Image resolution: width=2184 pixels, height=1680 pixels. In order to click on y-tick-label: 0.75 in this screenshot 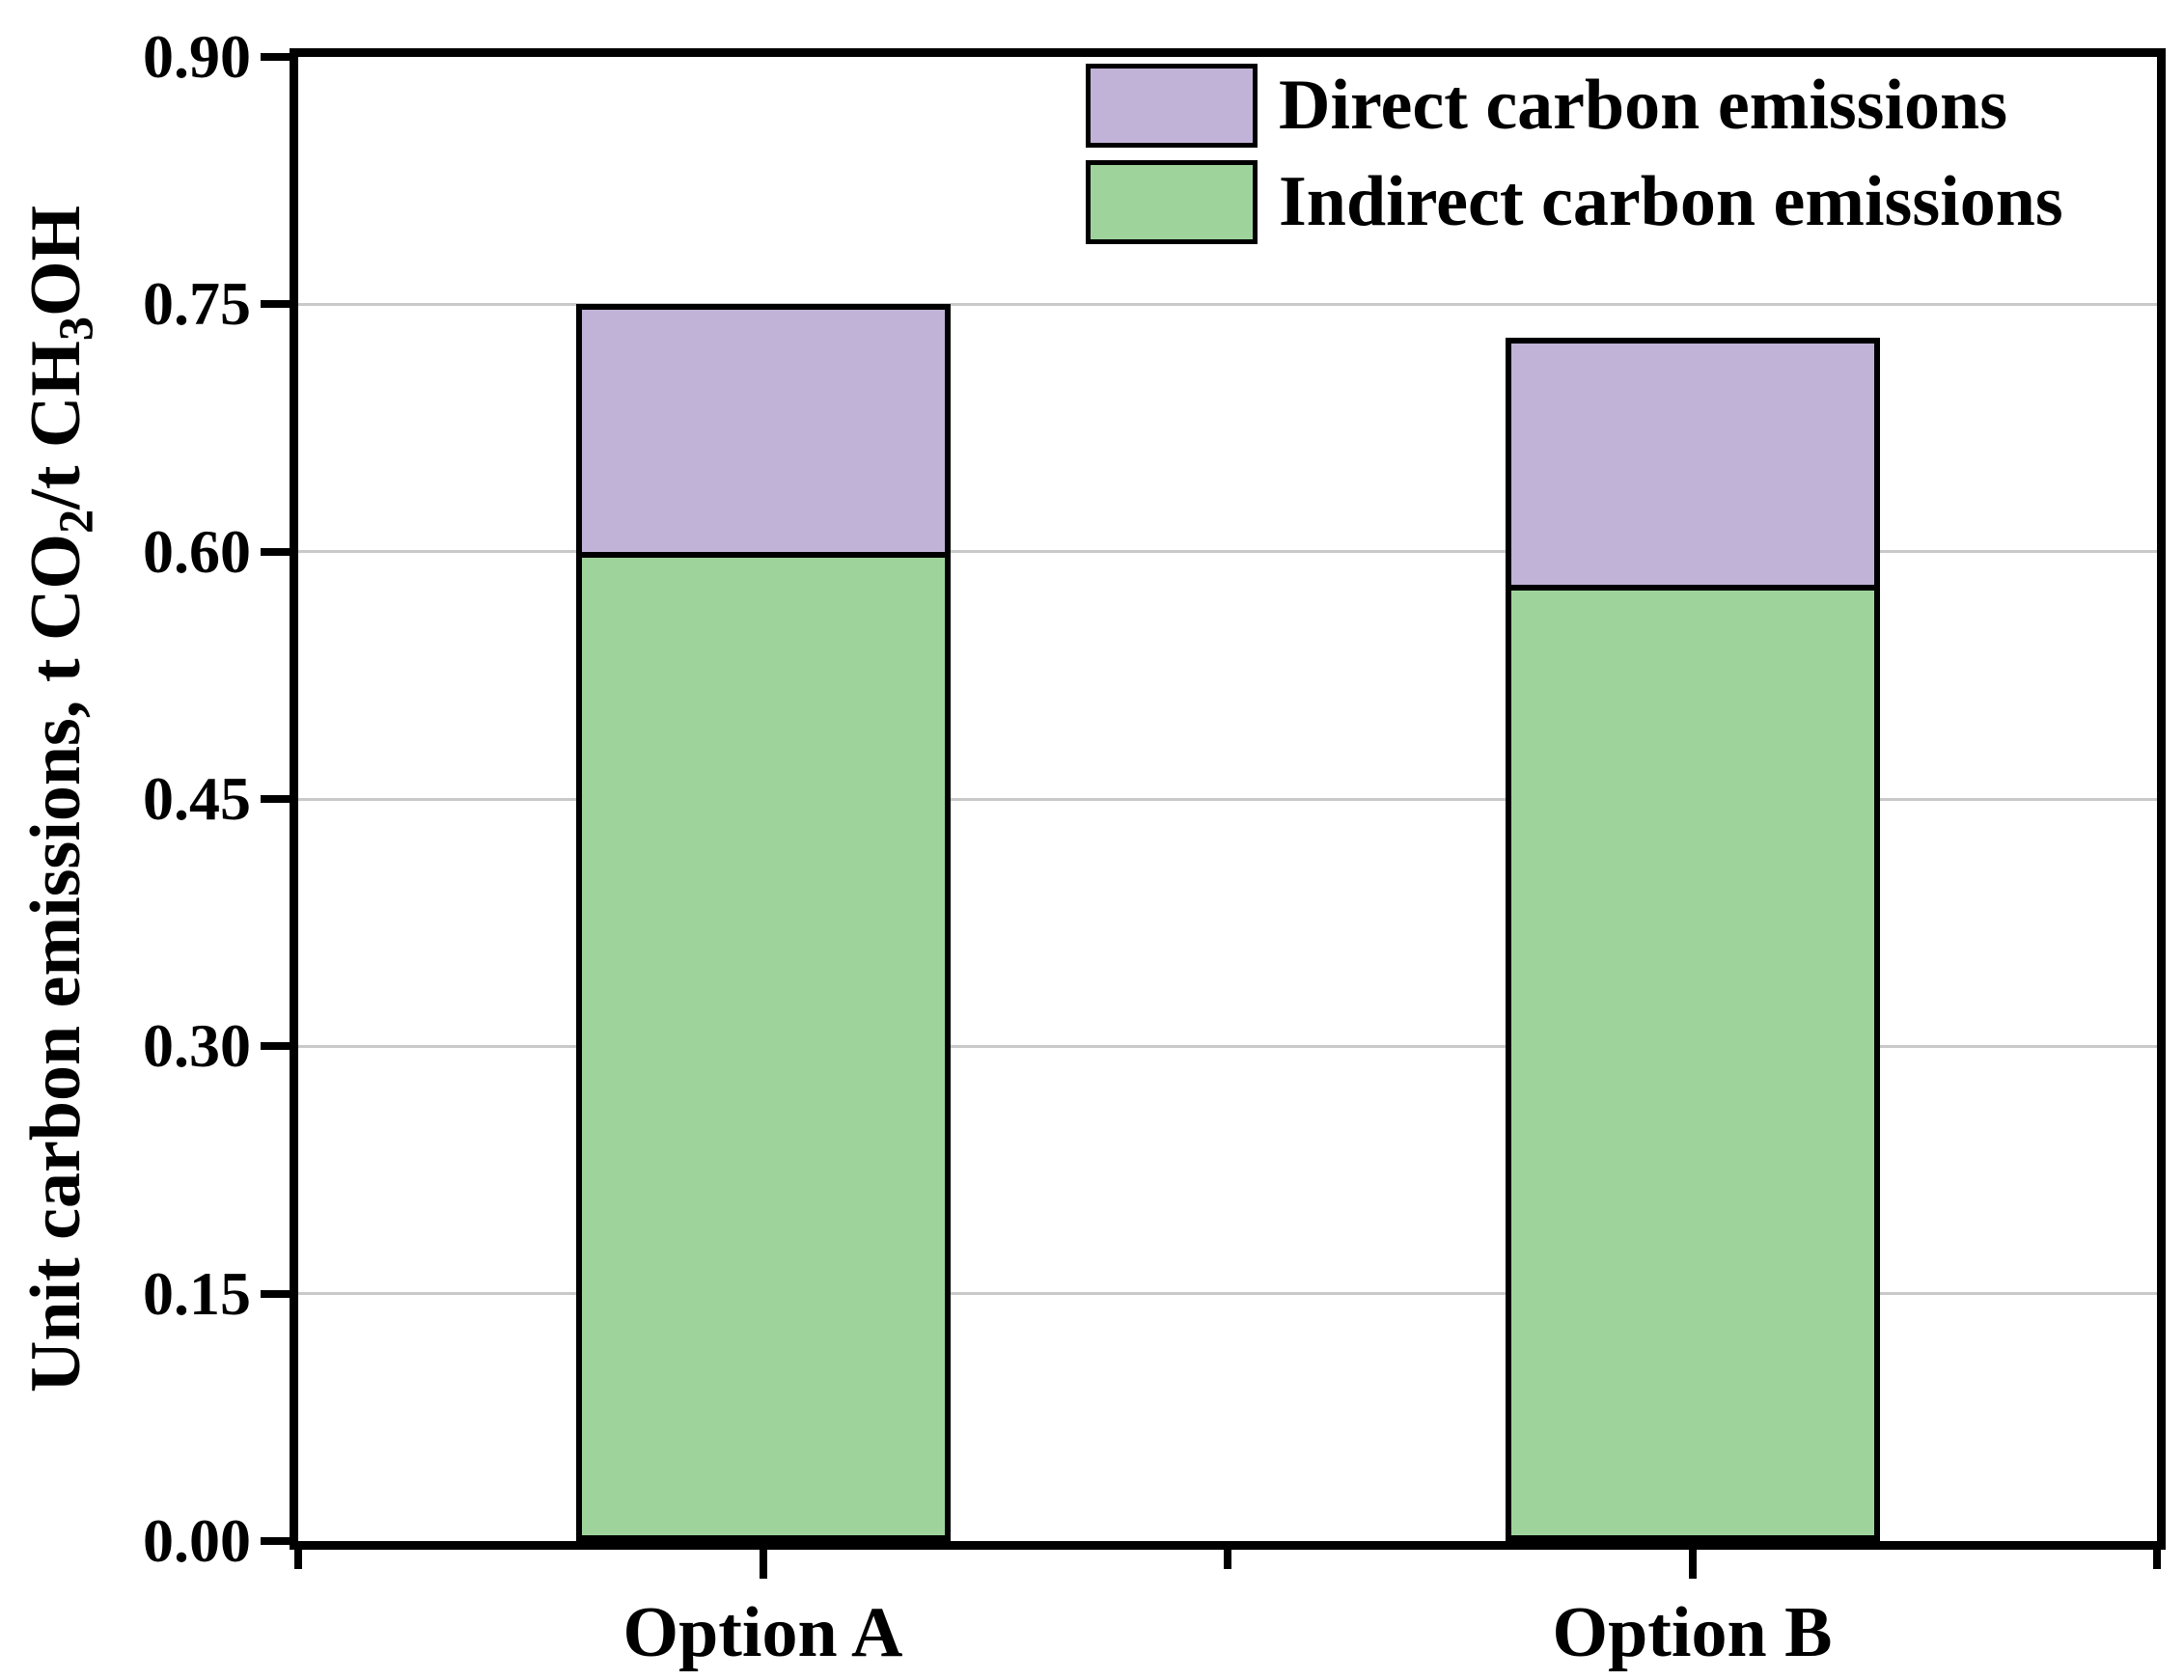, I will do `click(197, 304)`.